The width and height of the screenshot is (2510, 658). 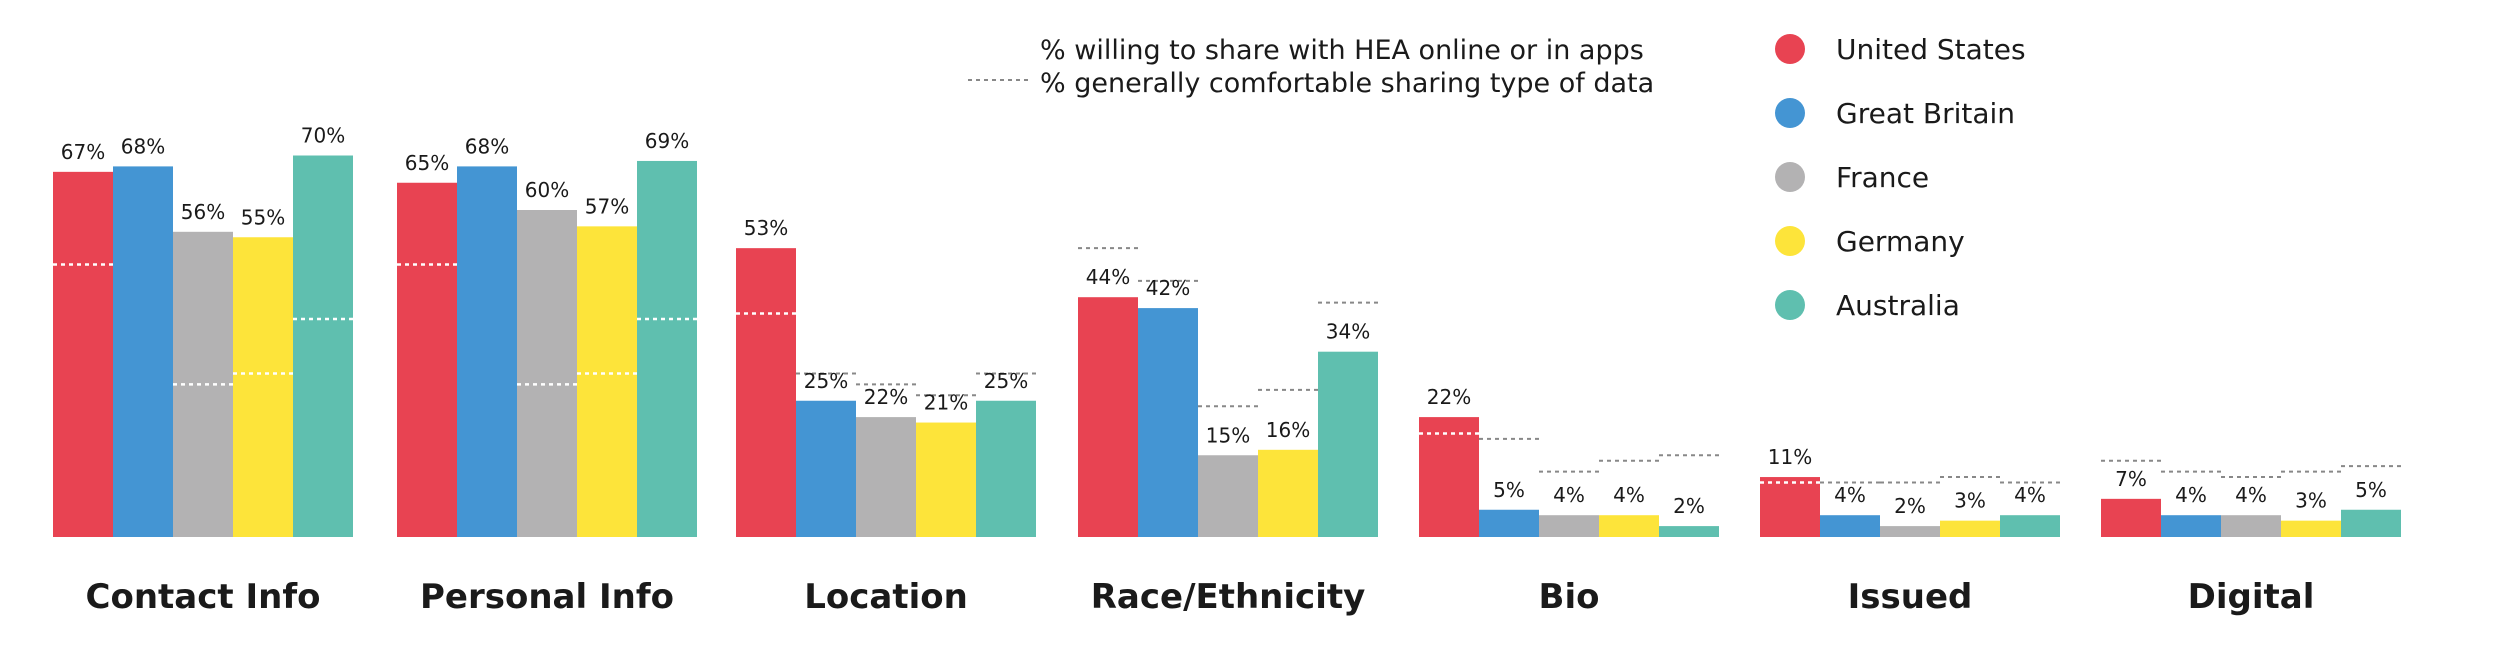 What do you see at coordinates (1288, 430) in the screenshot?
I see `value-label-race-ethnicity-germany: 16%` at bounding box center [1288, 430].